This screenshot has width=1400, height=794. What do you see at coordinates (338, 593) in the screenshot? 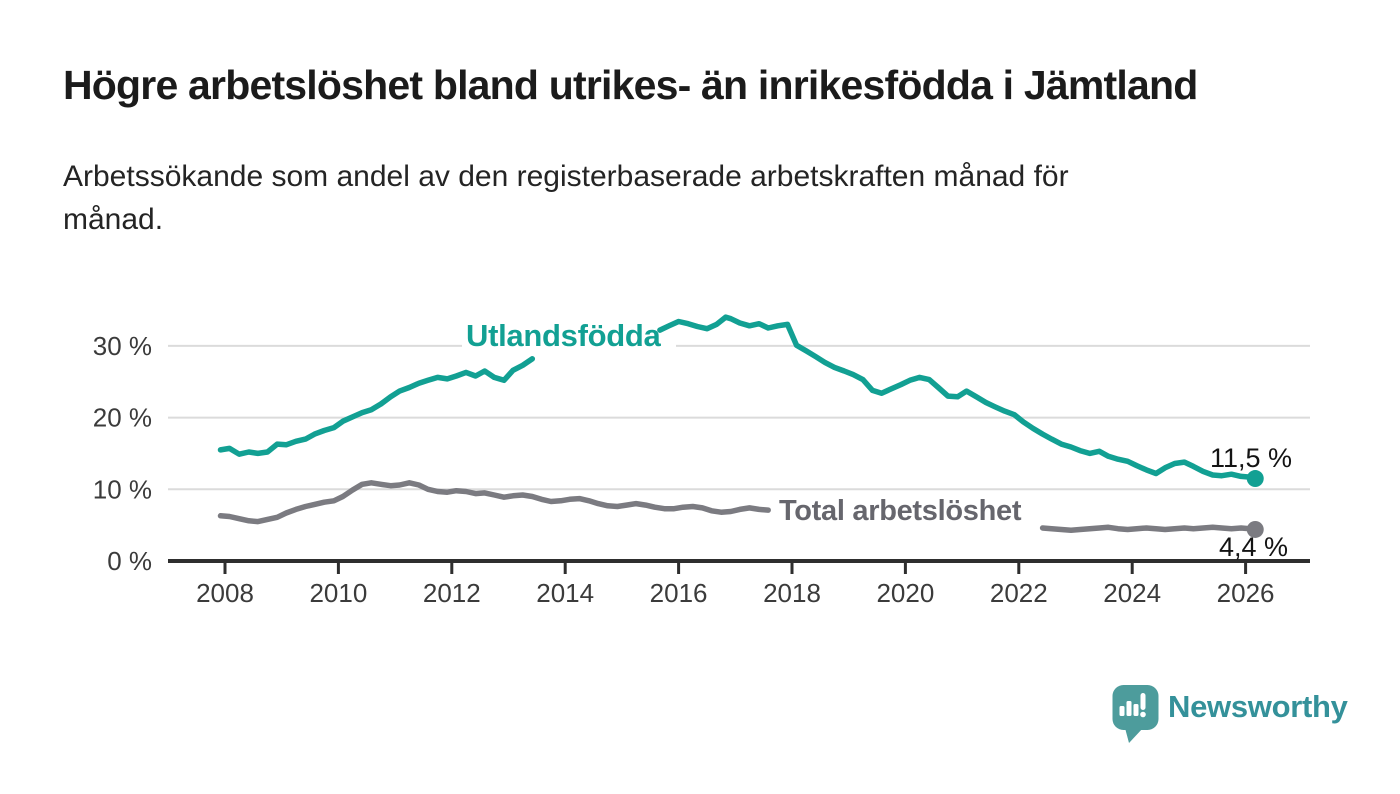
I see `x-axis-label-2010: 2010` at bounding box center [338, 593].